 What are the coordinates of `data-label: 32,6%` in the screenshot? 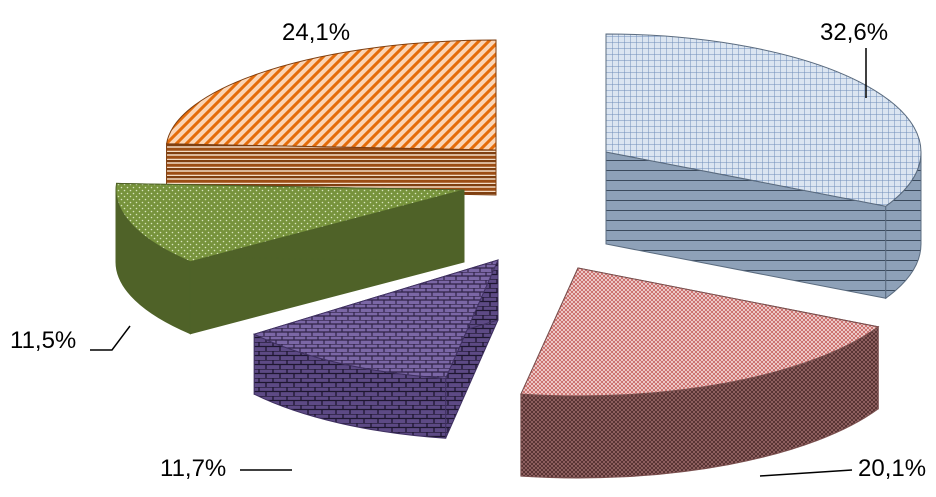 It's located at (854, 32).